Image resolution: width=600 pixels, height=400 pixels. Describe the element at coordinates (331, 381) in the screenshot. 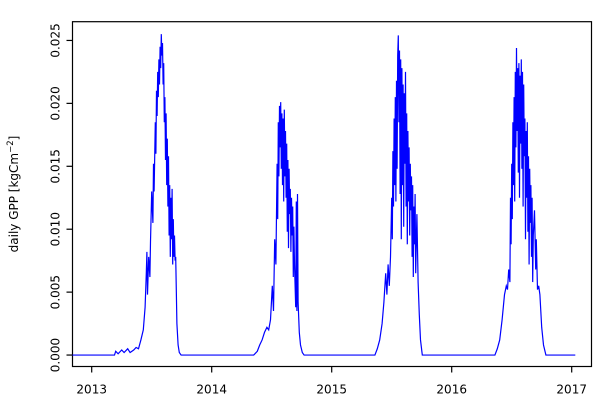

I see `x-axis: 2013 2014 2015 2016 2017` at that location.